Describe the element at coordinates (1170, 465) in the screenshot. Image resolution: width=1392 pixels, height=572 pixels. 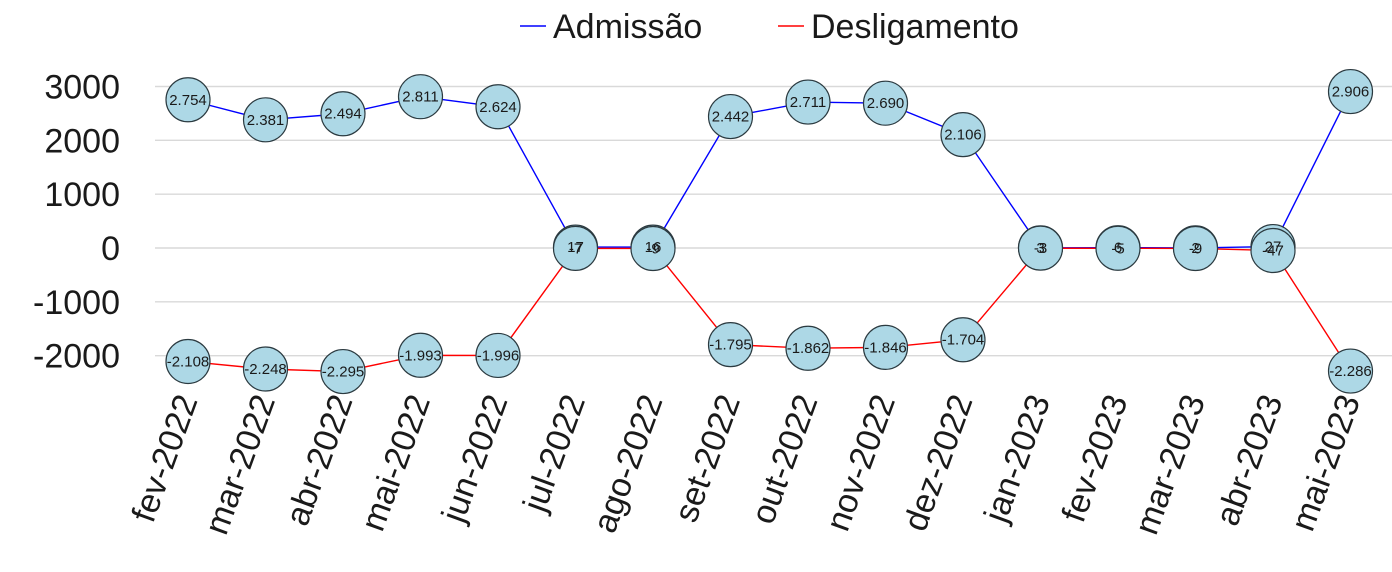
I see `x-tick-label: mar-2023` at that location.